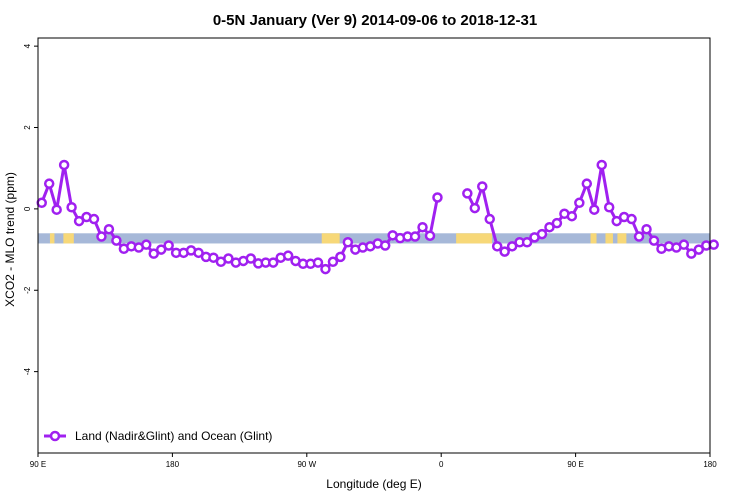 The width and height of the screenshot is (750, 500). I want to click on surface-type-band, so click(374, 238).